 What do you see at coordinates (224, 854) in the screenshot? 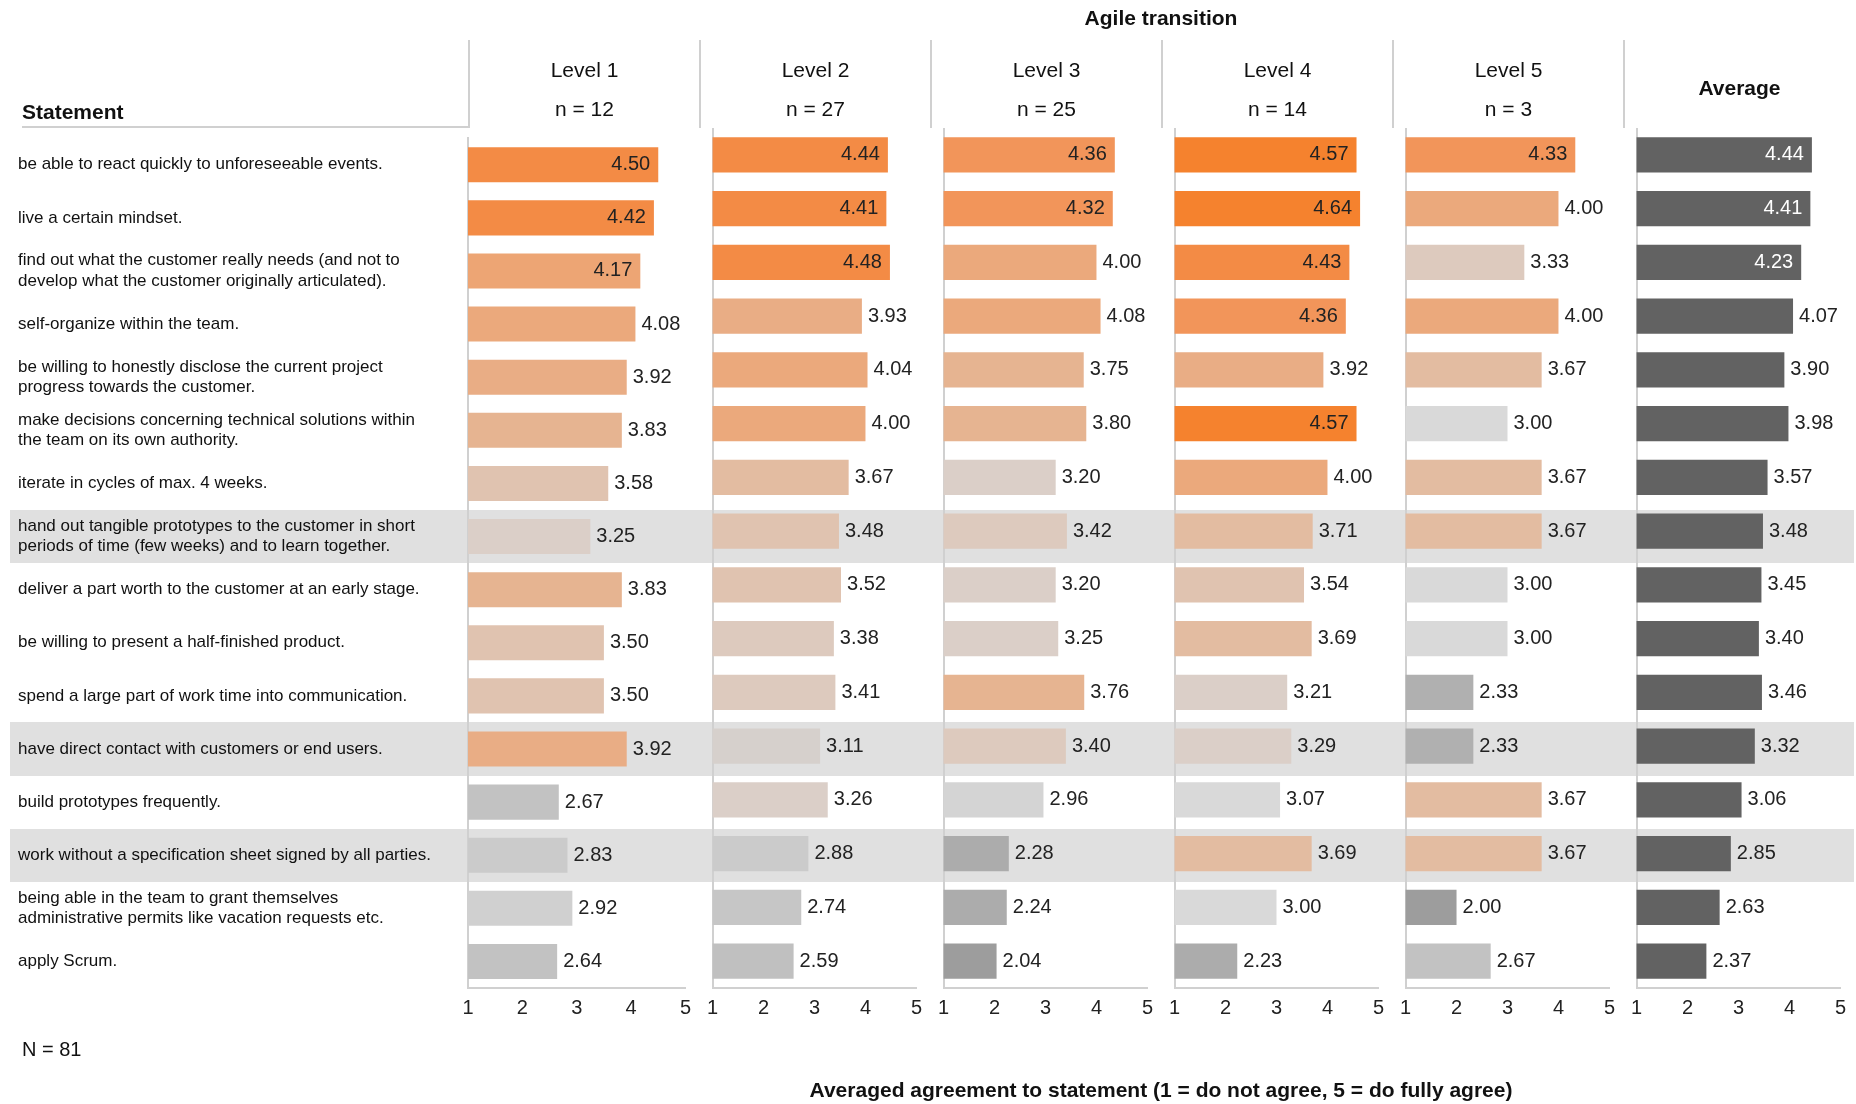
I see `y-tick-label: work without a specification sheet signed by all parties.` at bounding box center [224, 854].